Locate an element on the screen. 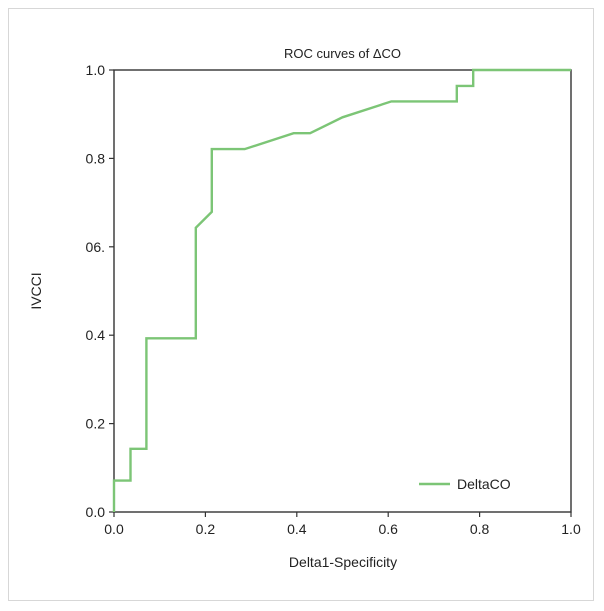 The width and height of the screenshot is (604, 611). x-axis-label: Delta1-Specificity is located at coordinates (343, 562).